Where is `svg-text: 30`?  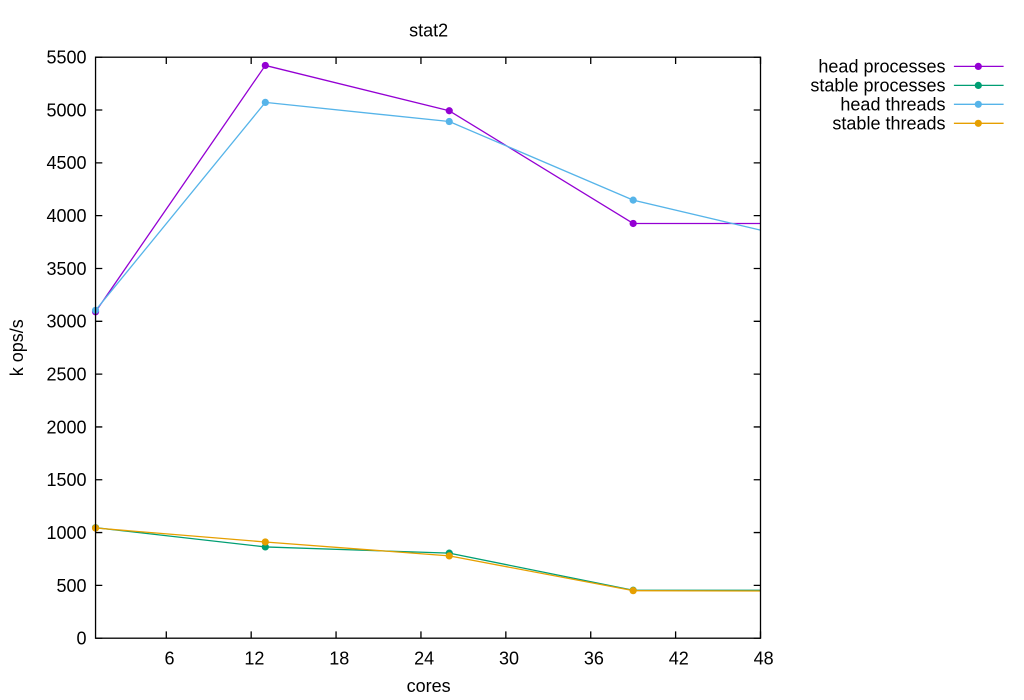
svg-text: 30 is located at coordinates (509, 659).